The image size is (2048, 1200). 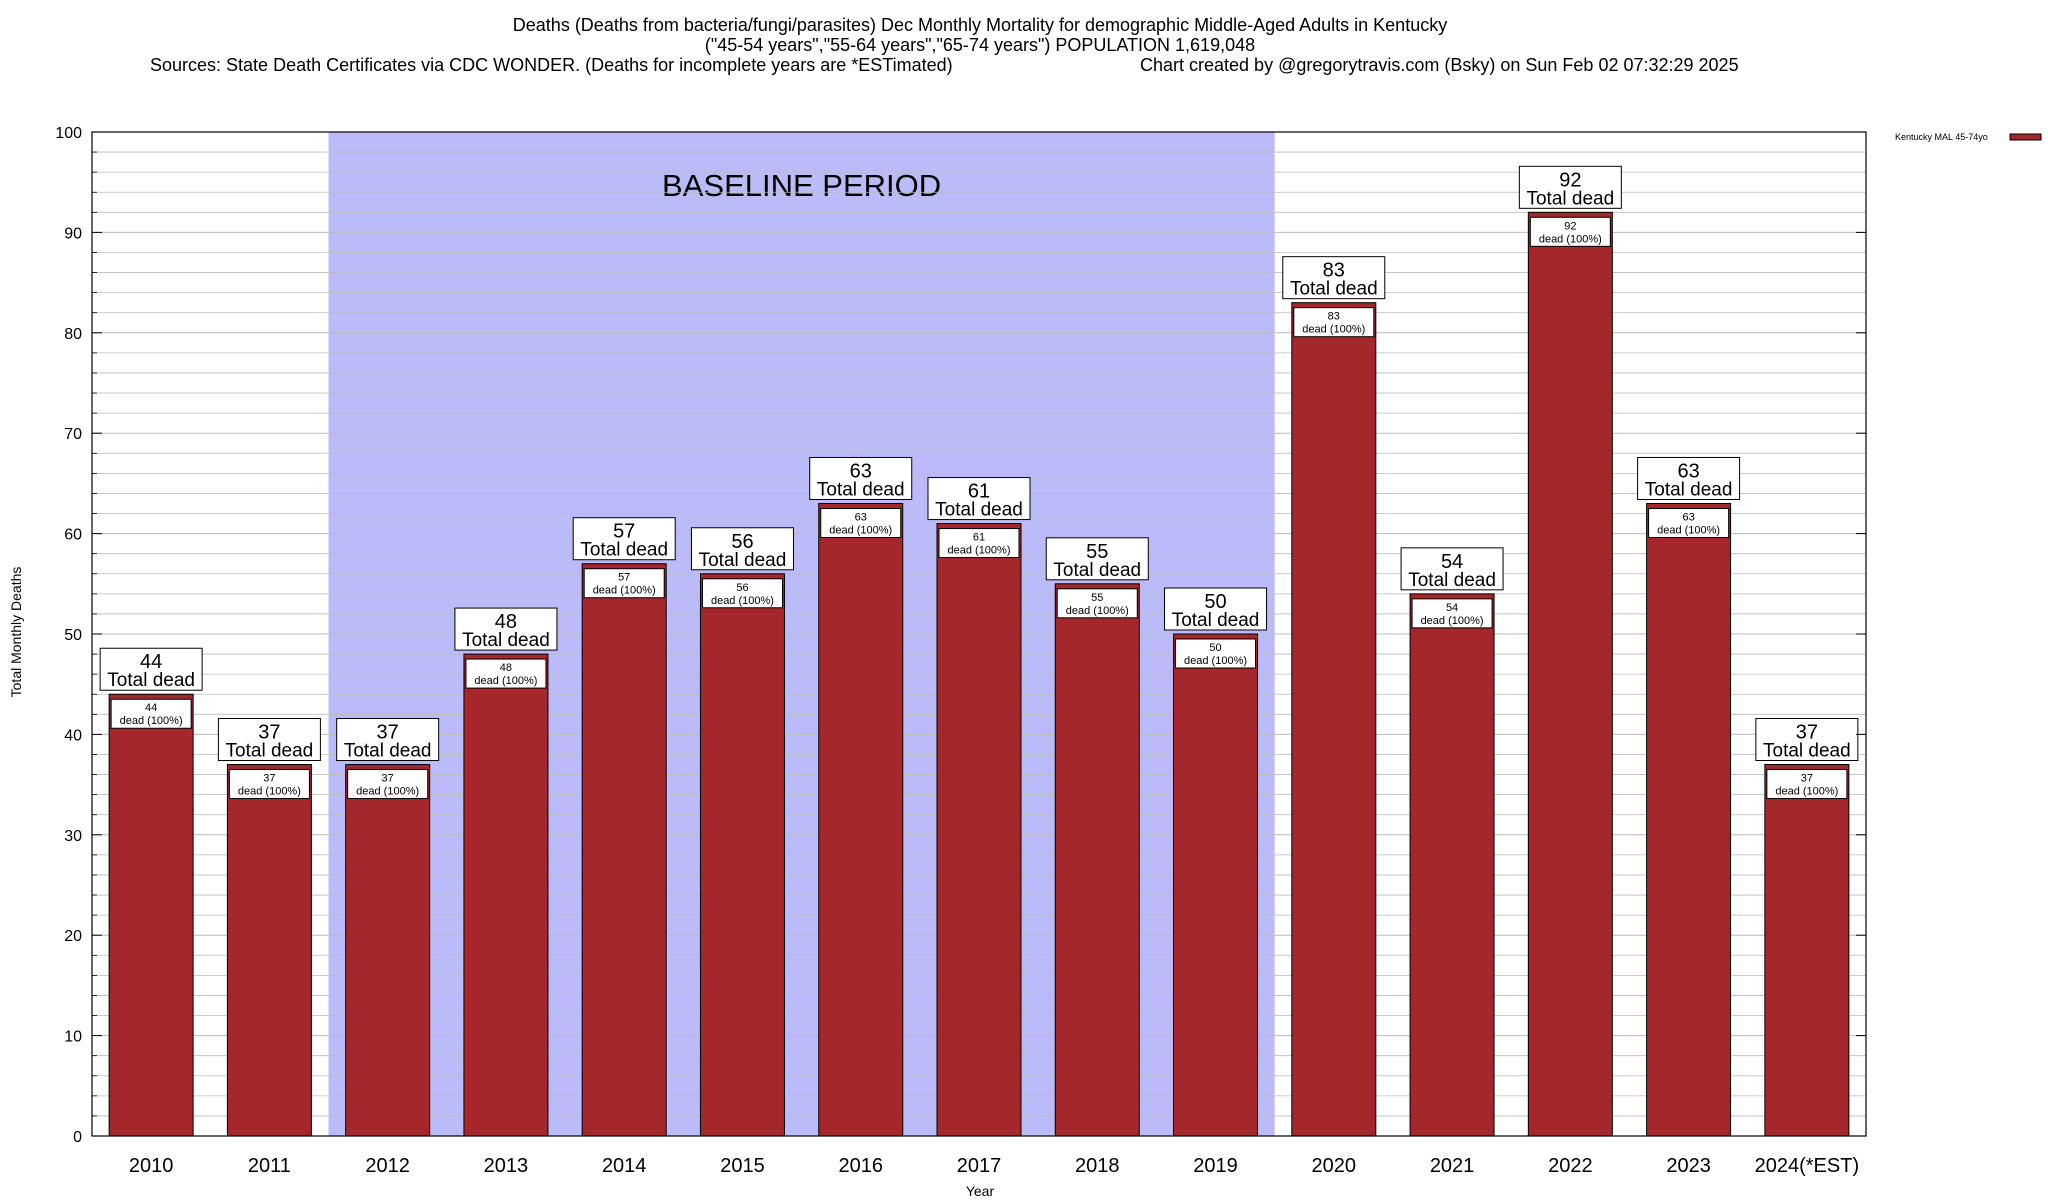 What do you see at coordinates (980, 1191) in the screenshot?
I see `x-axis-label: Year` at bounding box center [980, 1191].